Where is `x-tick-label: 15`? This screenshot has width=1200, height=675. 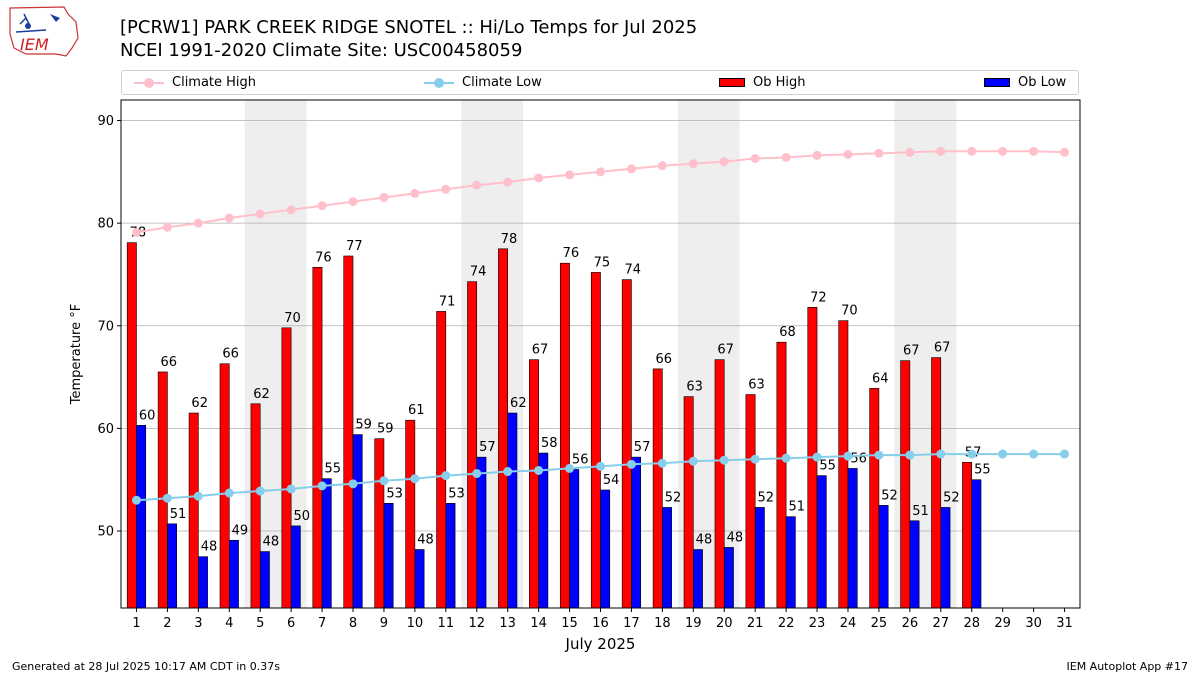 x-tick-label: 15 is located at coordinates (569, 623).